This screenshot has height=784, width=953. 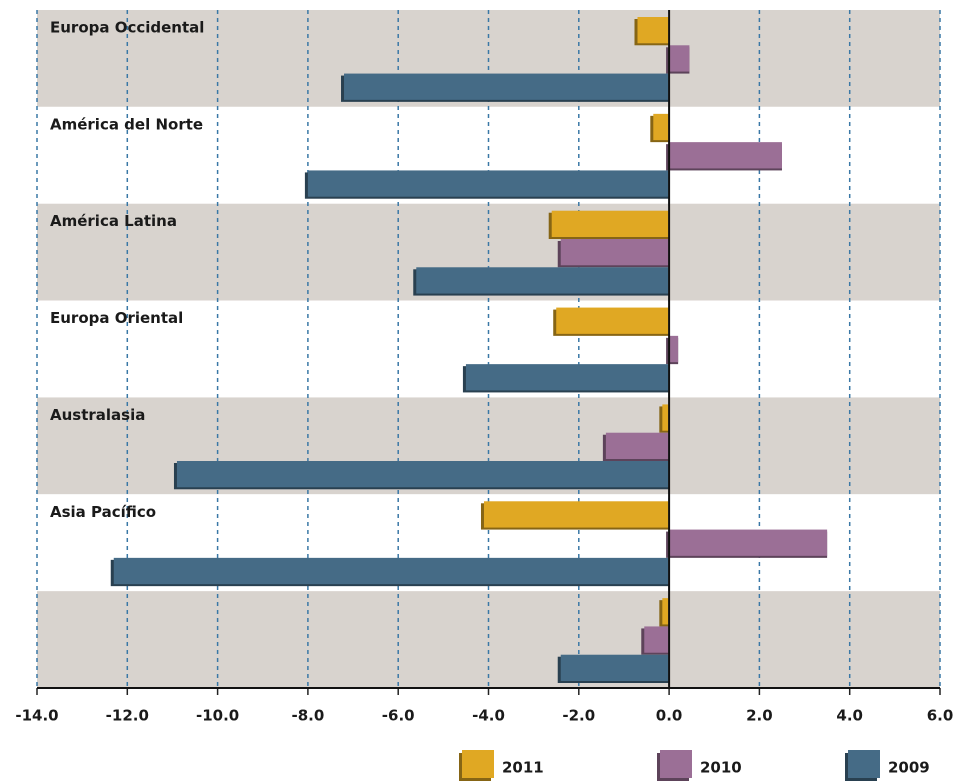 What do you see at coordinates (488, 639) in the screenshot?
I see `row-band` at bounding box center [488, 639].